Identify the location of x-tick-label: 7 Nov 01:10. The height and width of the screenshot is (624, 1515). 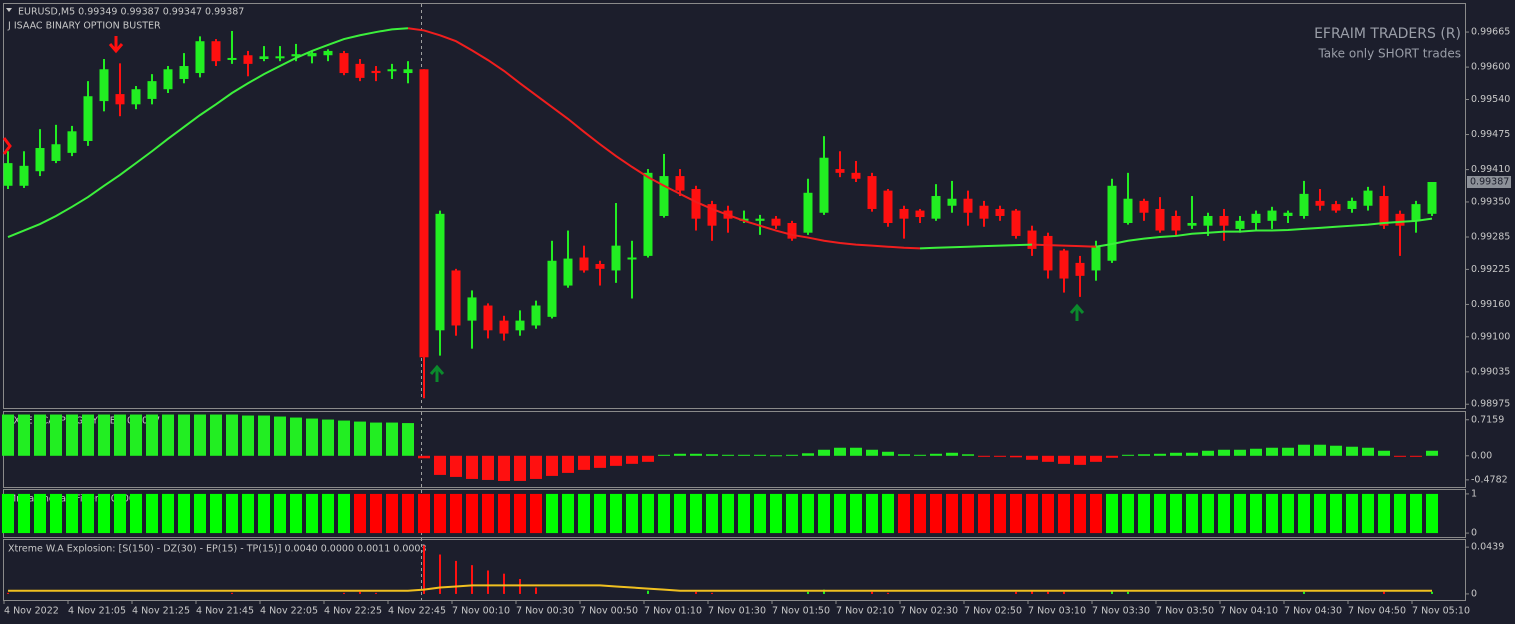
(673, 611).